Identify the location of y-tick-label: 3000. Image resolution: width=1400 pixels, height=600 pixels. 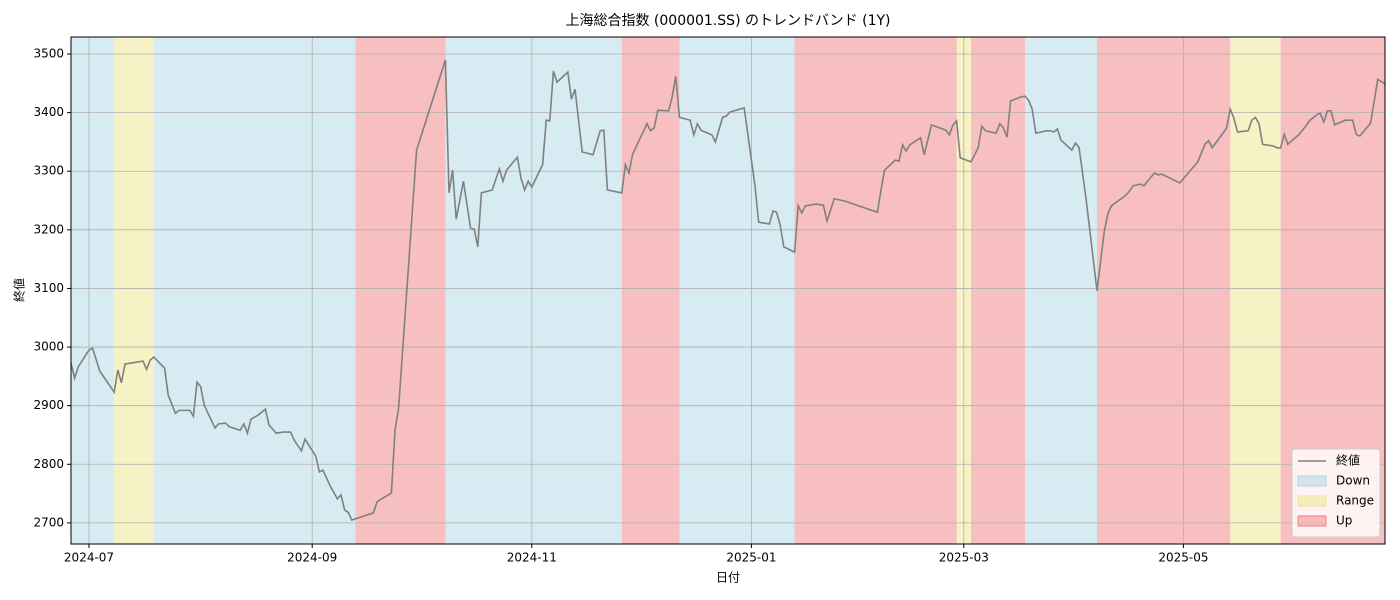
(48, 347).